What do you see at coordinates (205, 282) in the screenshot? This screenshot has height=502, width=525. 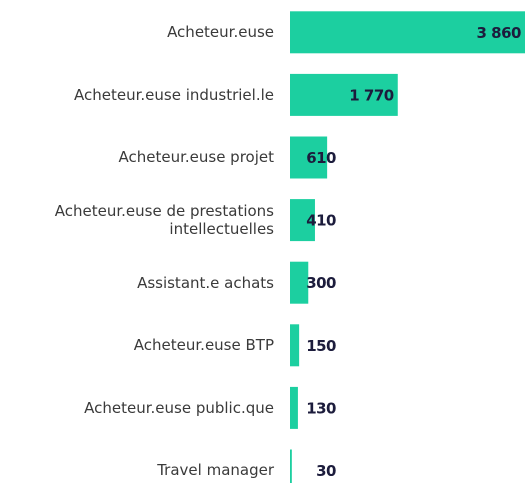 I see `category-label: Assistant.e achats` at bounding box center [205, 282].